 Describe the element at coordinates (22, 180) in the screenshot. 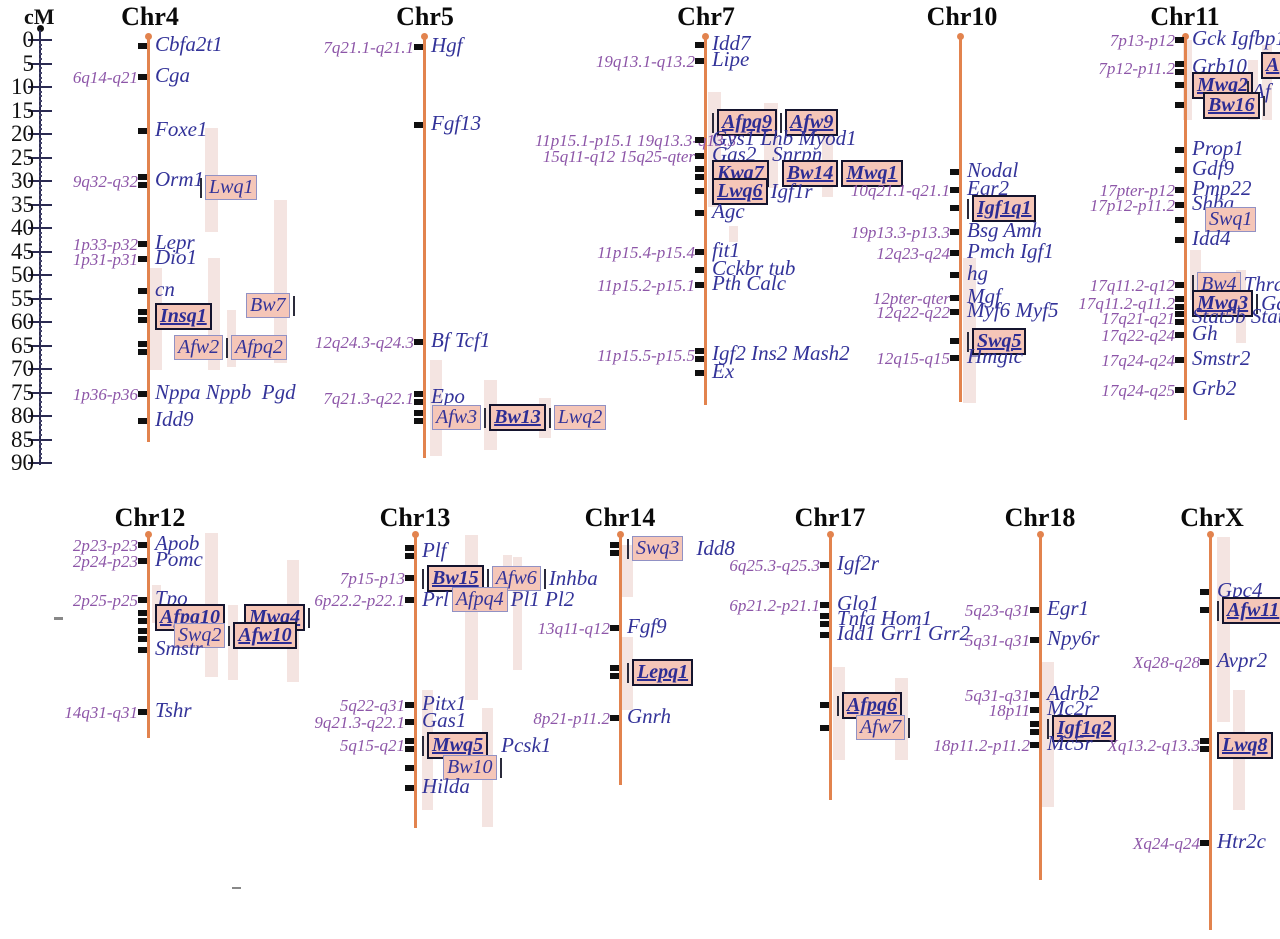

I see `axis-tick-label: 30` at that location.